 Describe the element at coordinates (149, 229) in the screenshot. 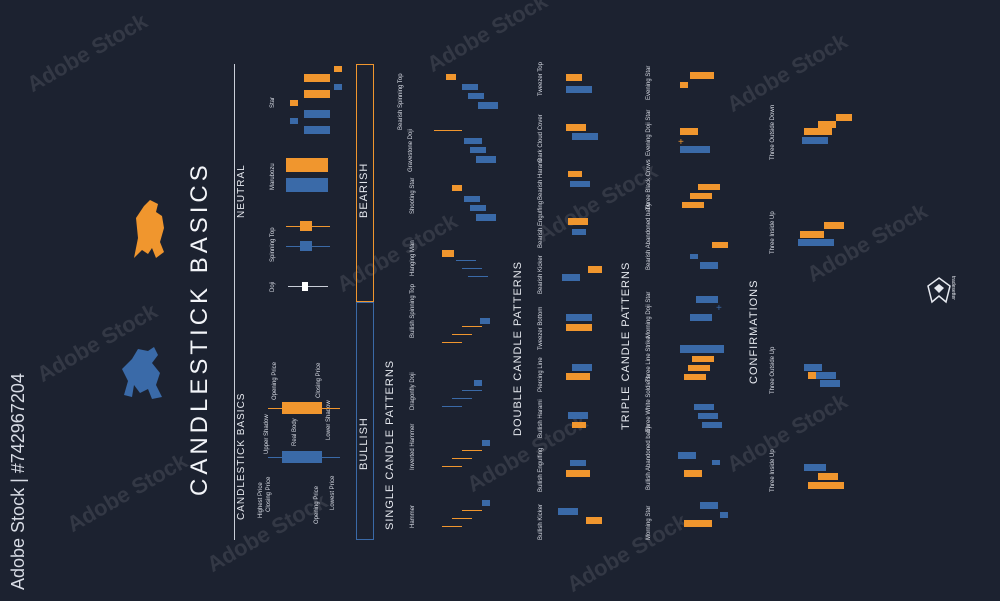

I see `bear-icon` at that location.